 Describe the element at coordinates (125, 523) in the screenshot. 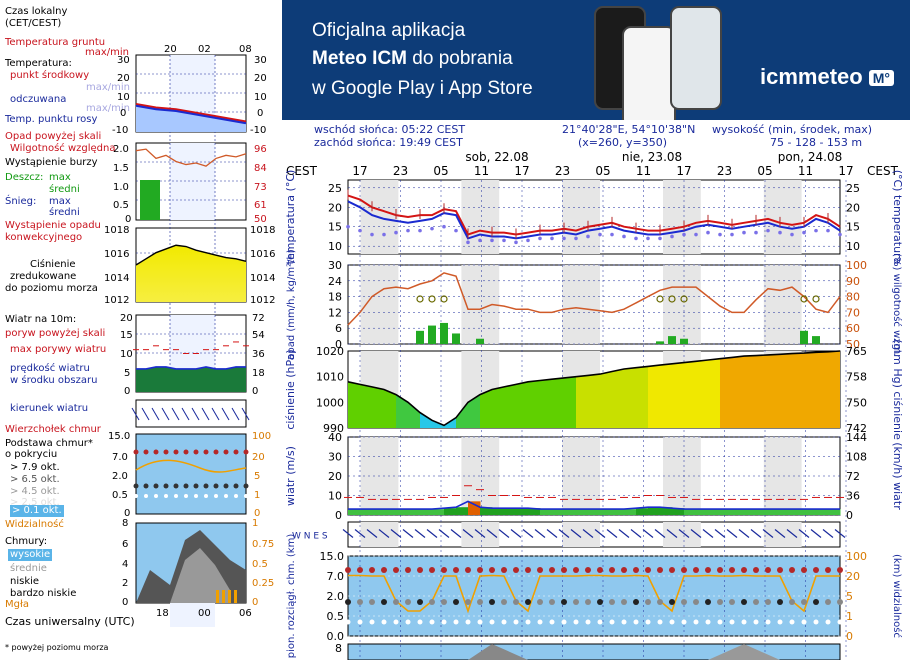

I see `mini-cl-tick-l0: 8` at that location.